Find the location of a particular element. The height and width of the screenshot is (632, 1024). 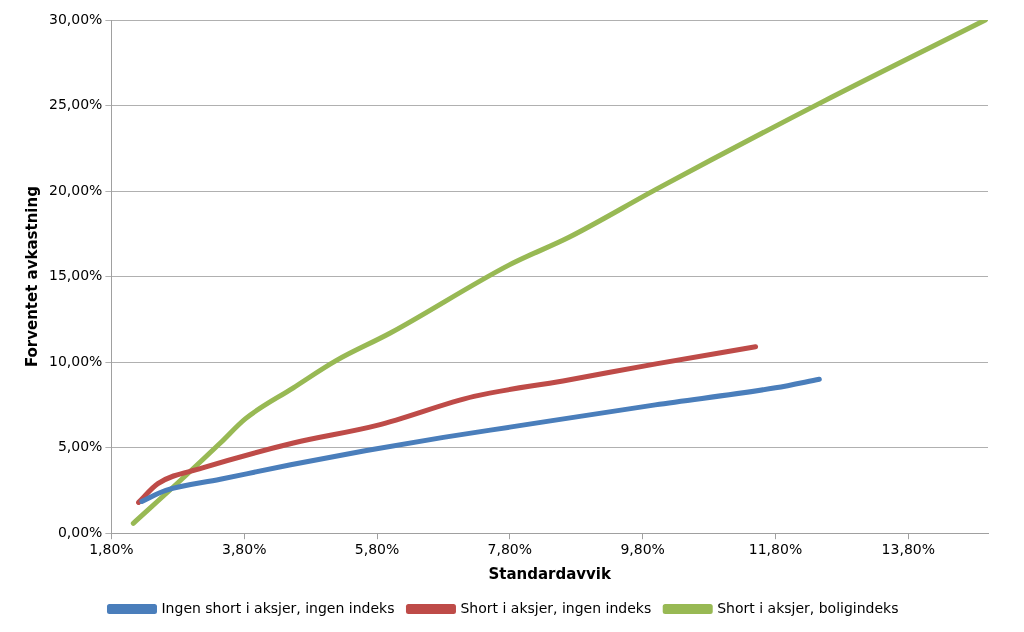

x-tick-label: 1,80% is located at coordinates (111, 549).